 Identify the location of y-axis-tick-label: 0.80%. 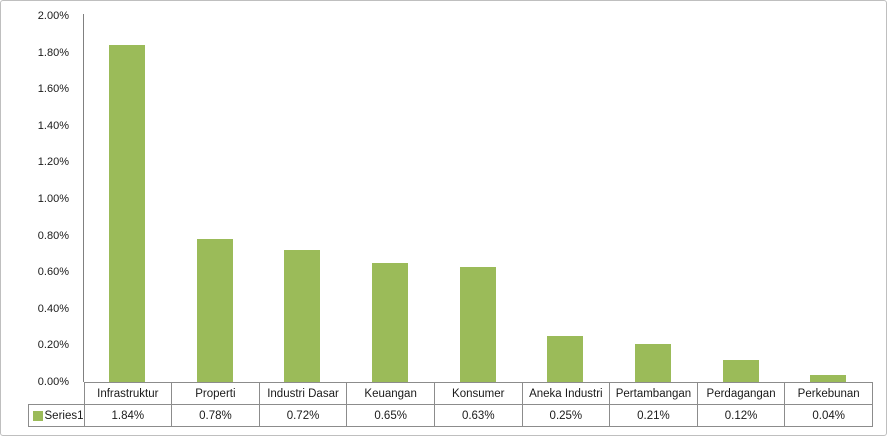
(53, 235).